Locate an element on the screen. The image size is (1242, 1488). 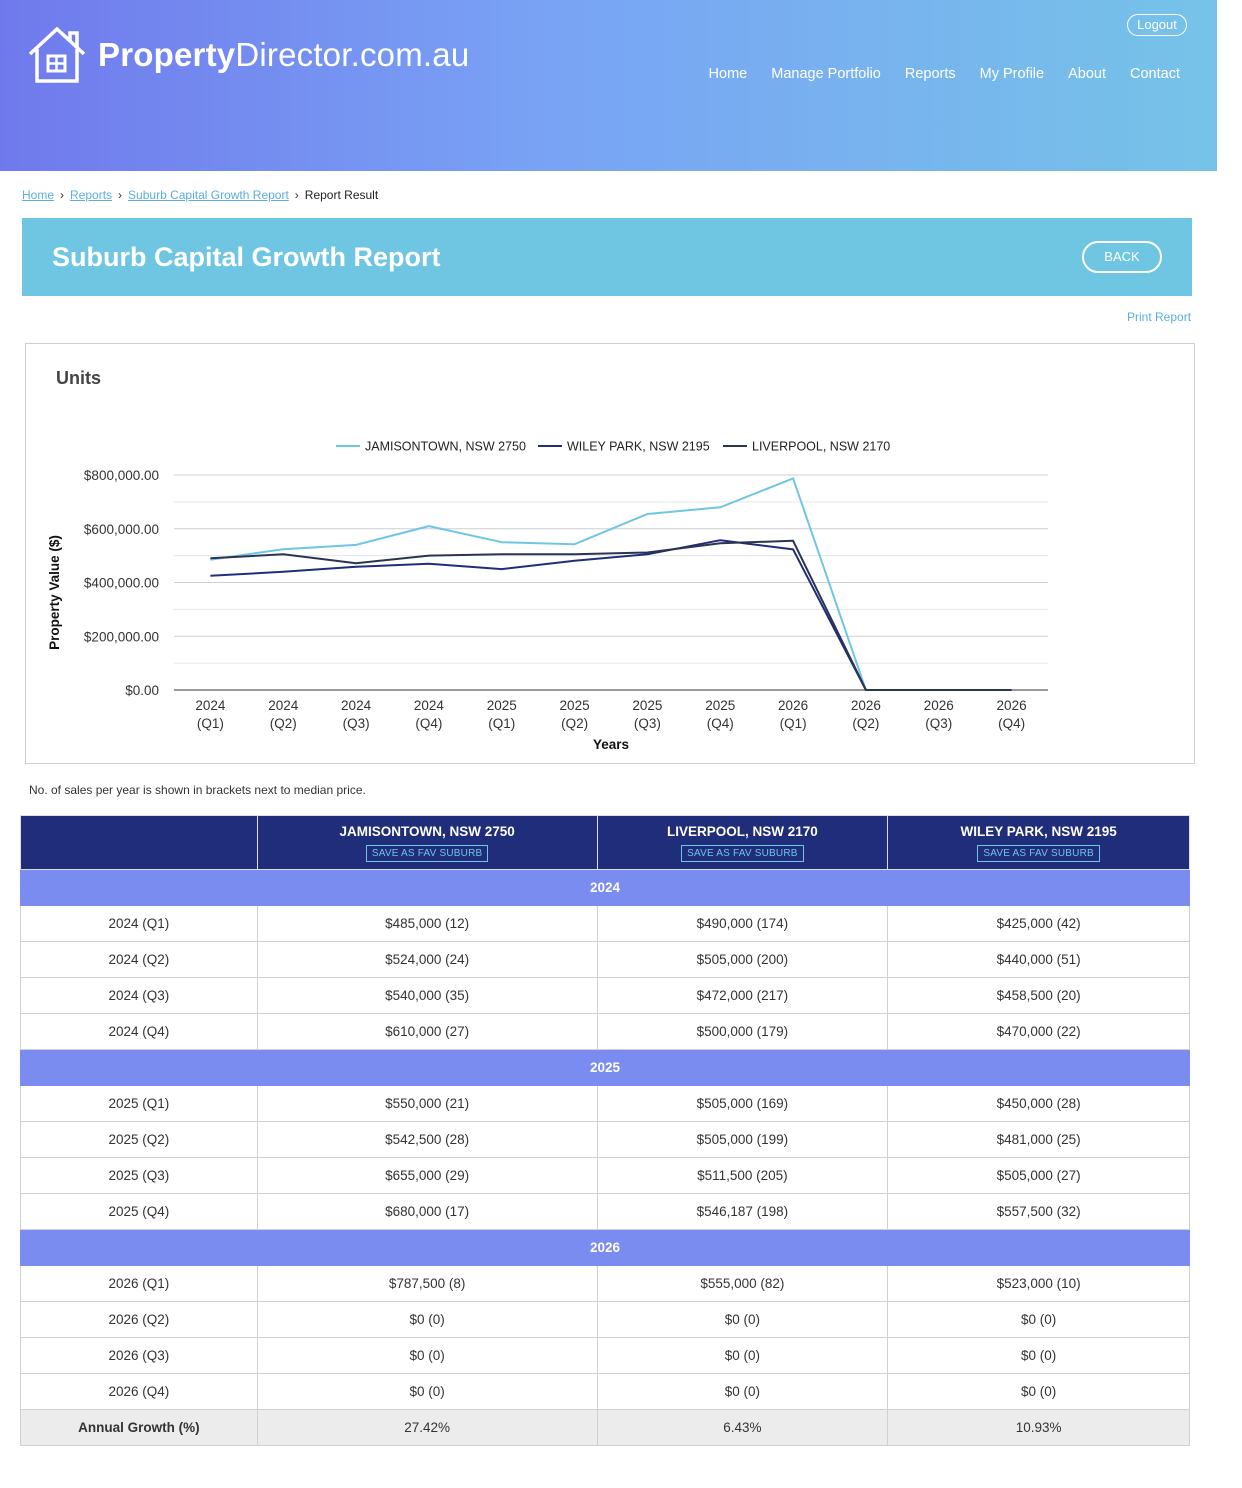
logout-button: Logout is located at coordinates (1157, 25).